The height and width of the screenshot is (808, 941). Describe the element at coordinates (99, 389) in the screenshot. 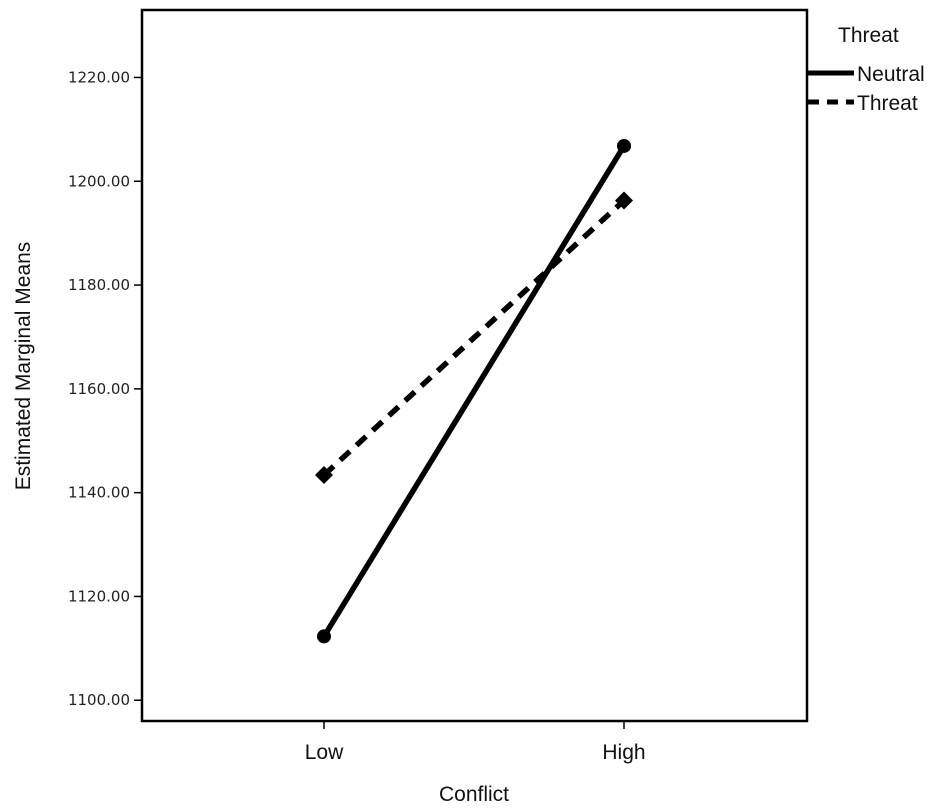

I see `y-tick-label: 1160.00` at that location.